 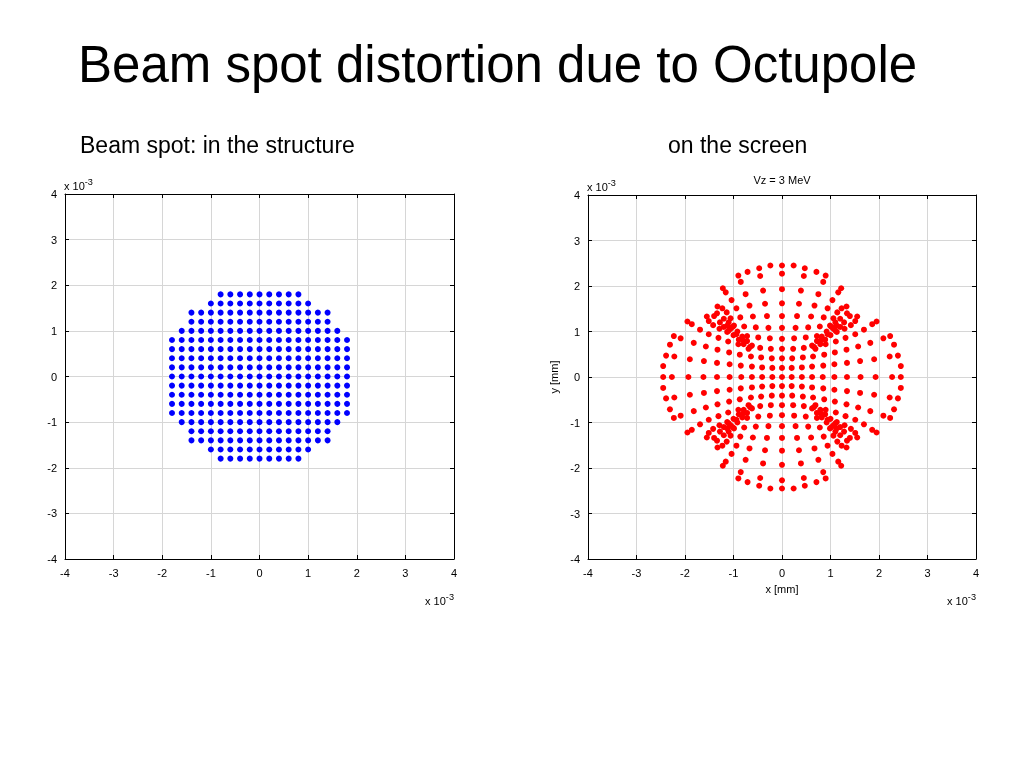 What do you see at coordinates (738, 145) in the screenshot?
I see `chart-subtitle: on the screen` at bounding box center [738, 145].